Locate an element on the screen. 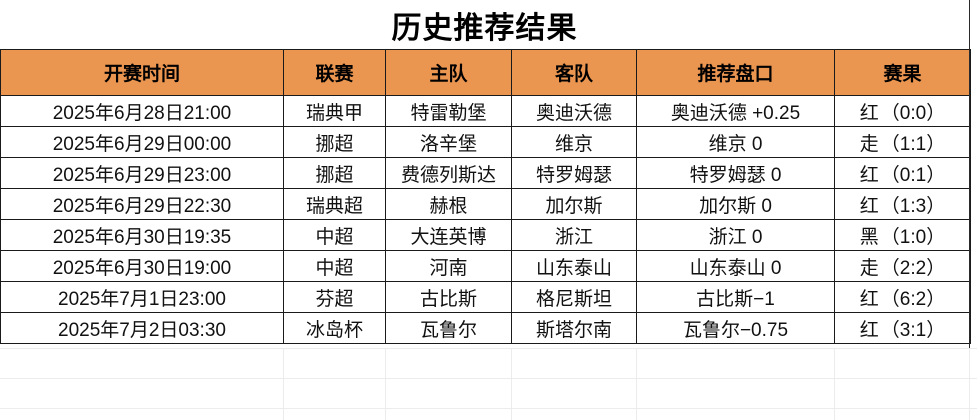 This screenshot has height=420, width=977. match-time-cell: 2025年6月29日22:30 is located at coordinates (142, 204).